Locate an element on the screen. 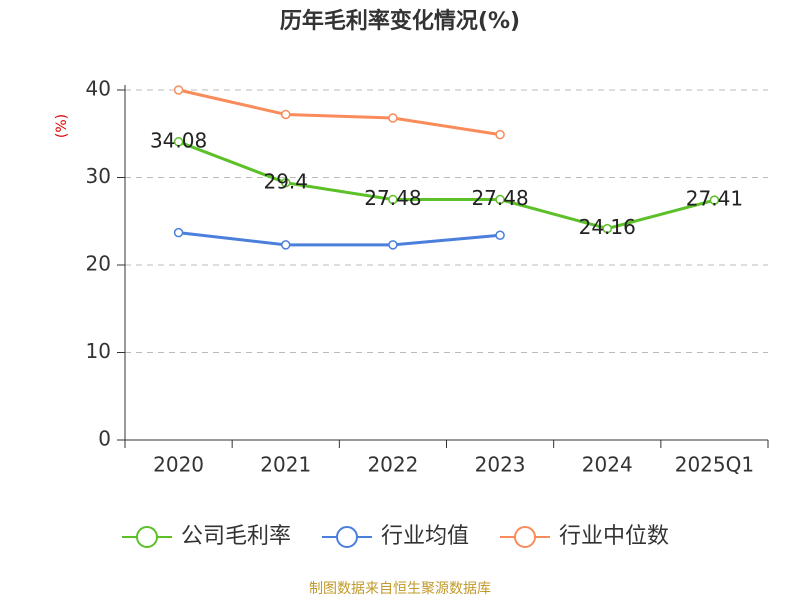 The height and width of the screenshot is (604, 800). data-label: 27.41 is located at coordinates (714, 199).